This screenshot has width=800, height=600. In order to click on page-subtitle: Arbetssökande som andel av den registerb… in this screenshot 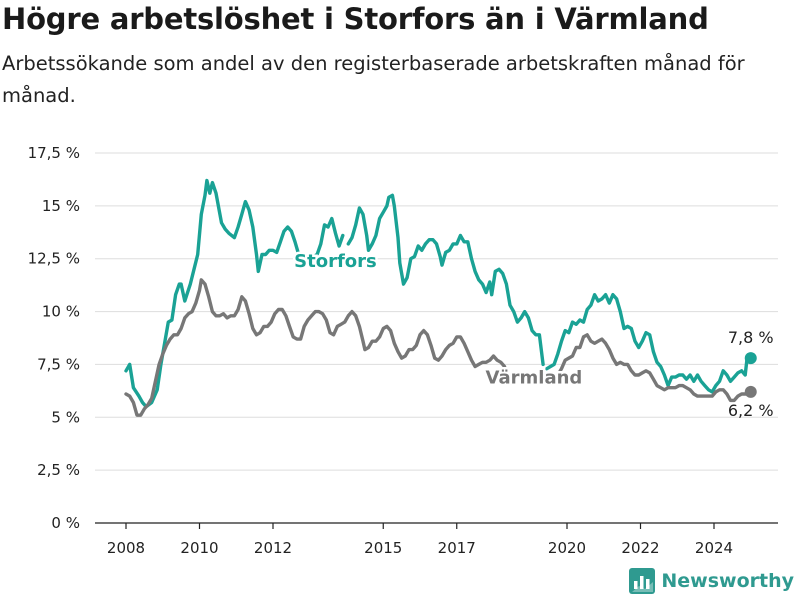, I will do `click(373, 79)`.